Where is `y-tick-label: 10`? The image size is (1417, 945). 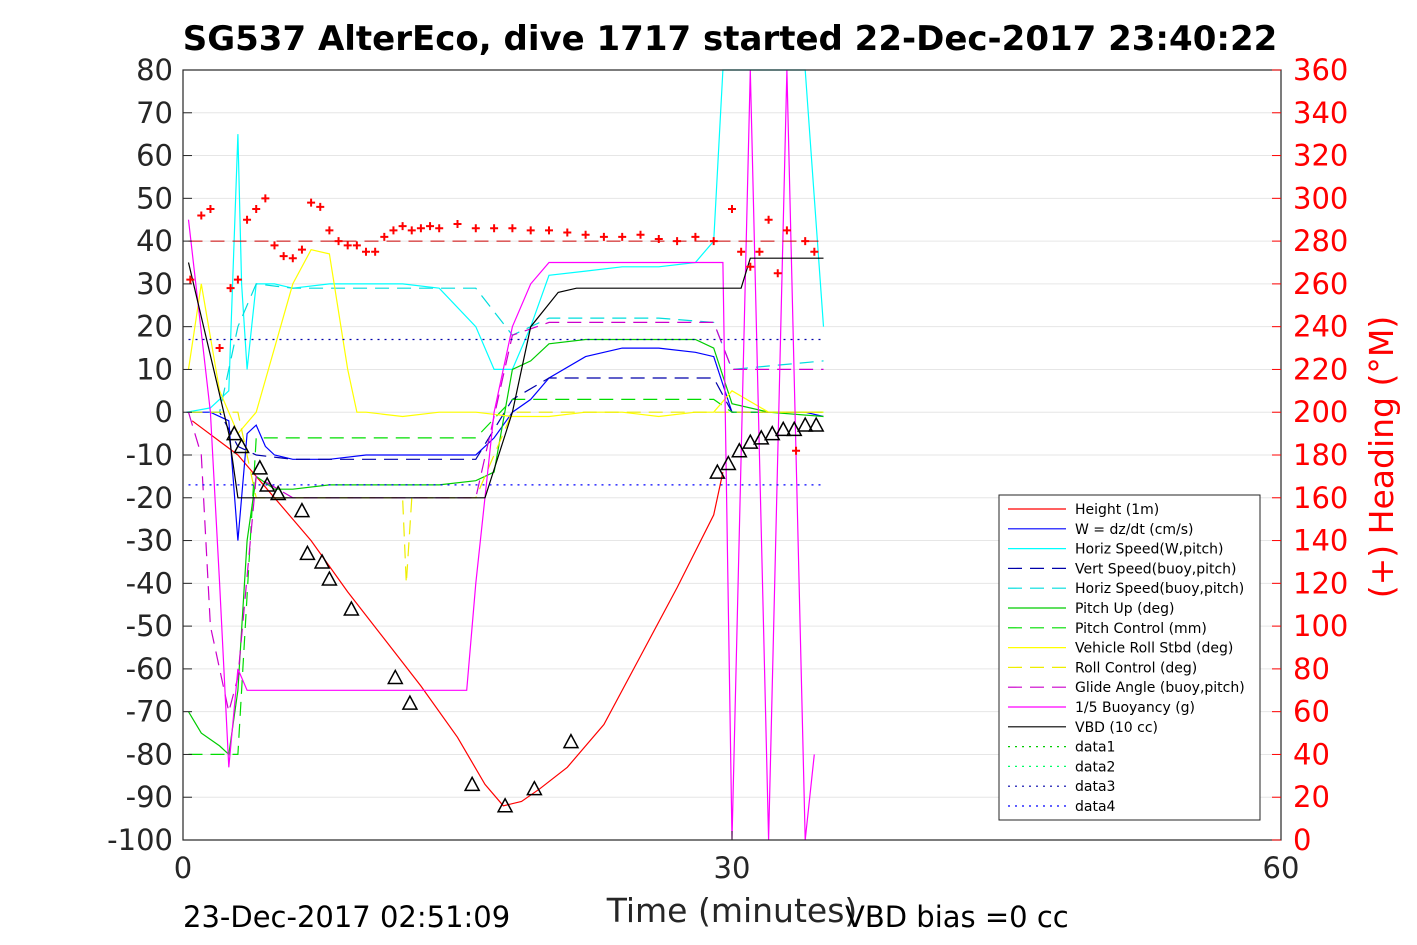
y-tick-label: 10 is located at coordinates (154, 369).